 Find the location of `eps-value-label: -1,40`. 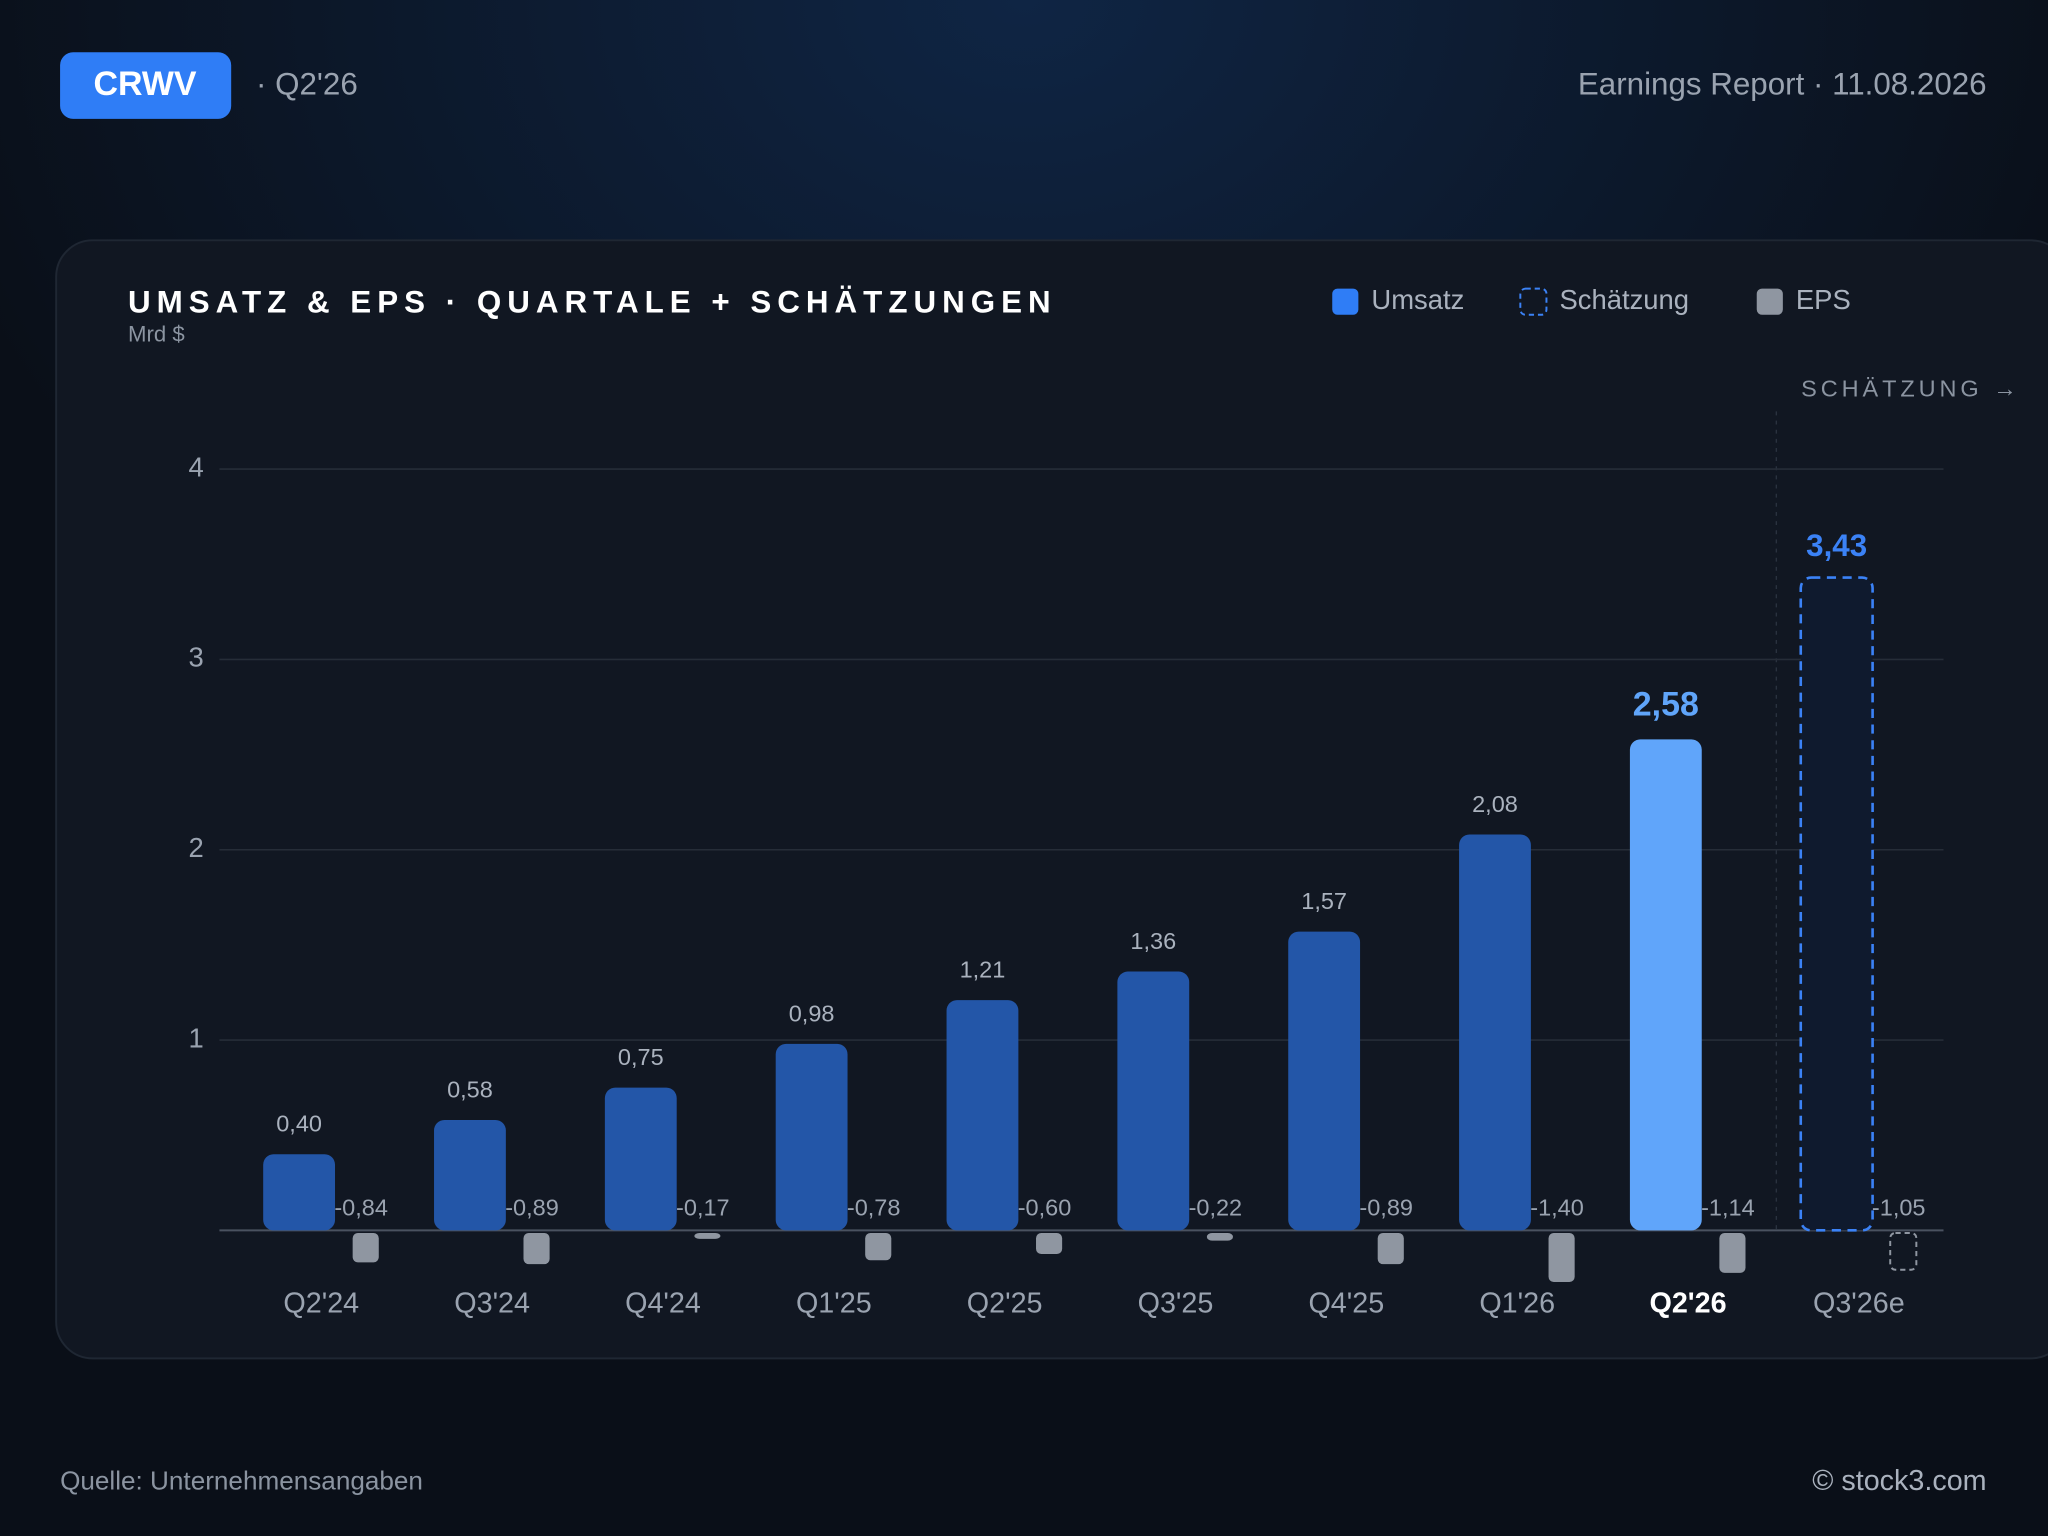

eps-value-label: -1,40 is located at coordinates (1557, 1208).